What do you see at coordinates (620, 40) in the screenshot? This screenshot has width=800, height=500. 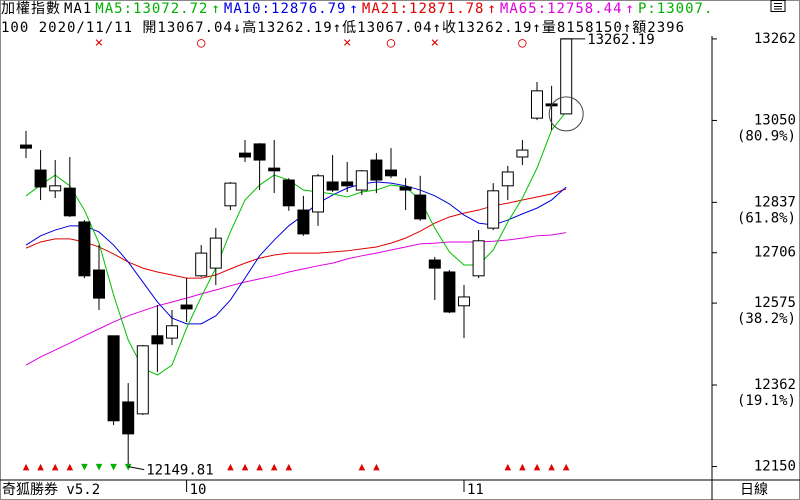 I see `high-label: 13262.19` at bounding box center [620, 40].